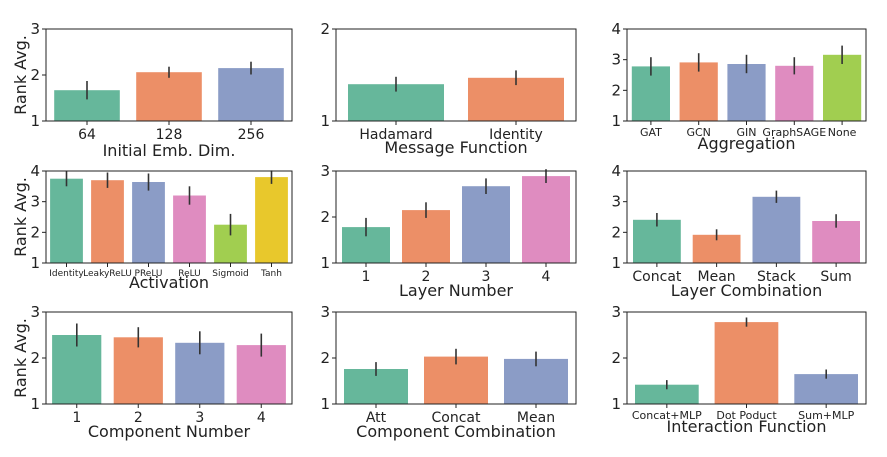 This screenshot has height=457, width=887. Describe the element at coordinates (698, 91) in the screenshot. I see `bar-gcn` at that location.